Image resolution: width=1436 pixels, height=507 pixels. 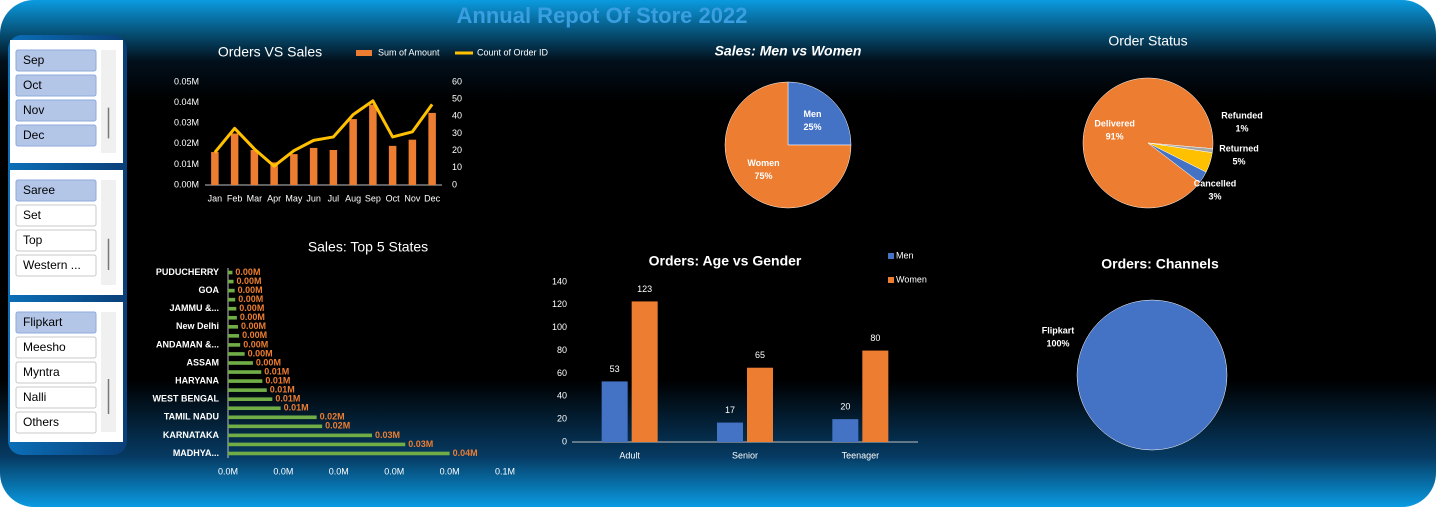 I want to click on chart-title: Sales: Top 5 States, so click(x=368, y=247).